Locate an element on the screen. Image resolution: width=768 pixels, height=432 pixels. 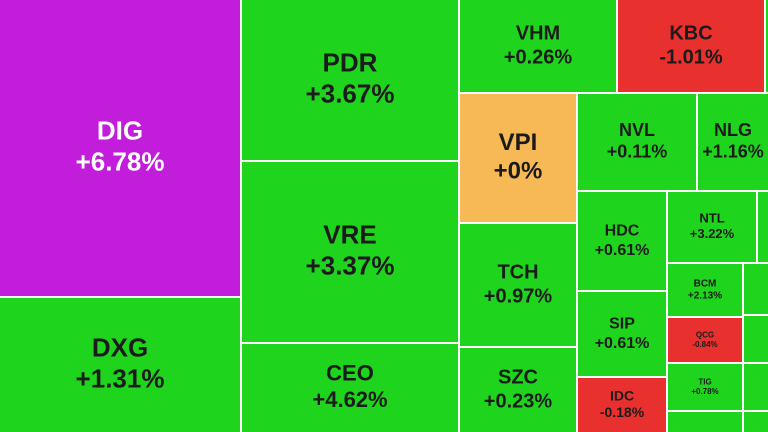
ticker: VRE is located at coordinates (349, 234).